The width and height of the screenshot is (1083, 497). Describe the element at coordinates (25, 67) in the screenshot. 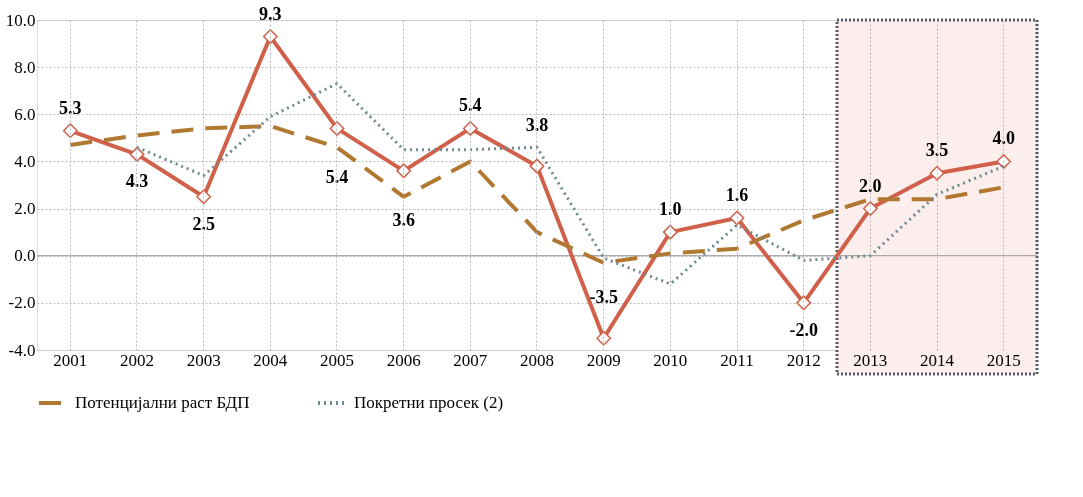

I see `y-tick-label: 8.0` at that location.